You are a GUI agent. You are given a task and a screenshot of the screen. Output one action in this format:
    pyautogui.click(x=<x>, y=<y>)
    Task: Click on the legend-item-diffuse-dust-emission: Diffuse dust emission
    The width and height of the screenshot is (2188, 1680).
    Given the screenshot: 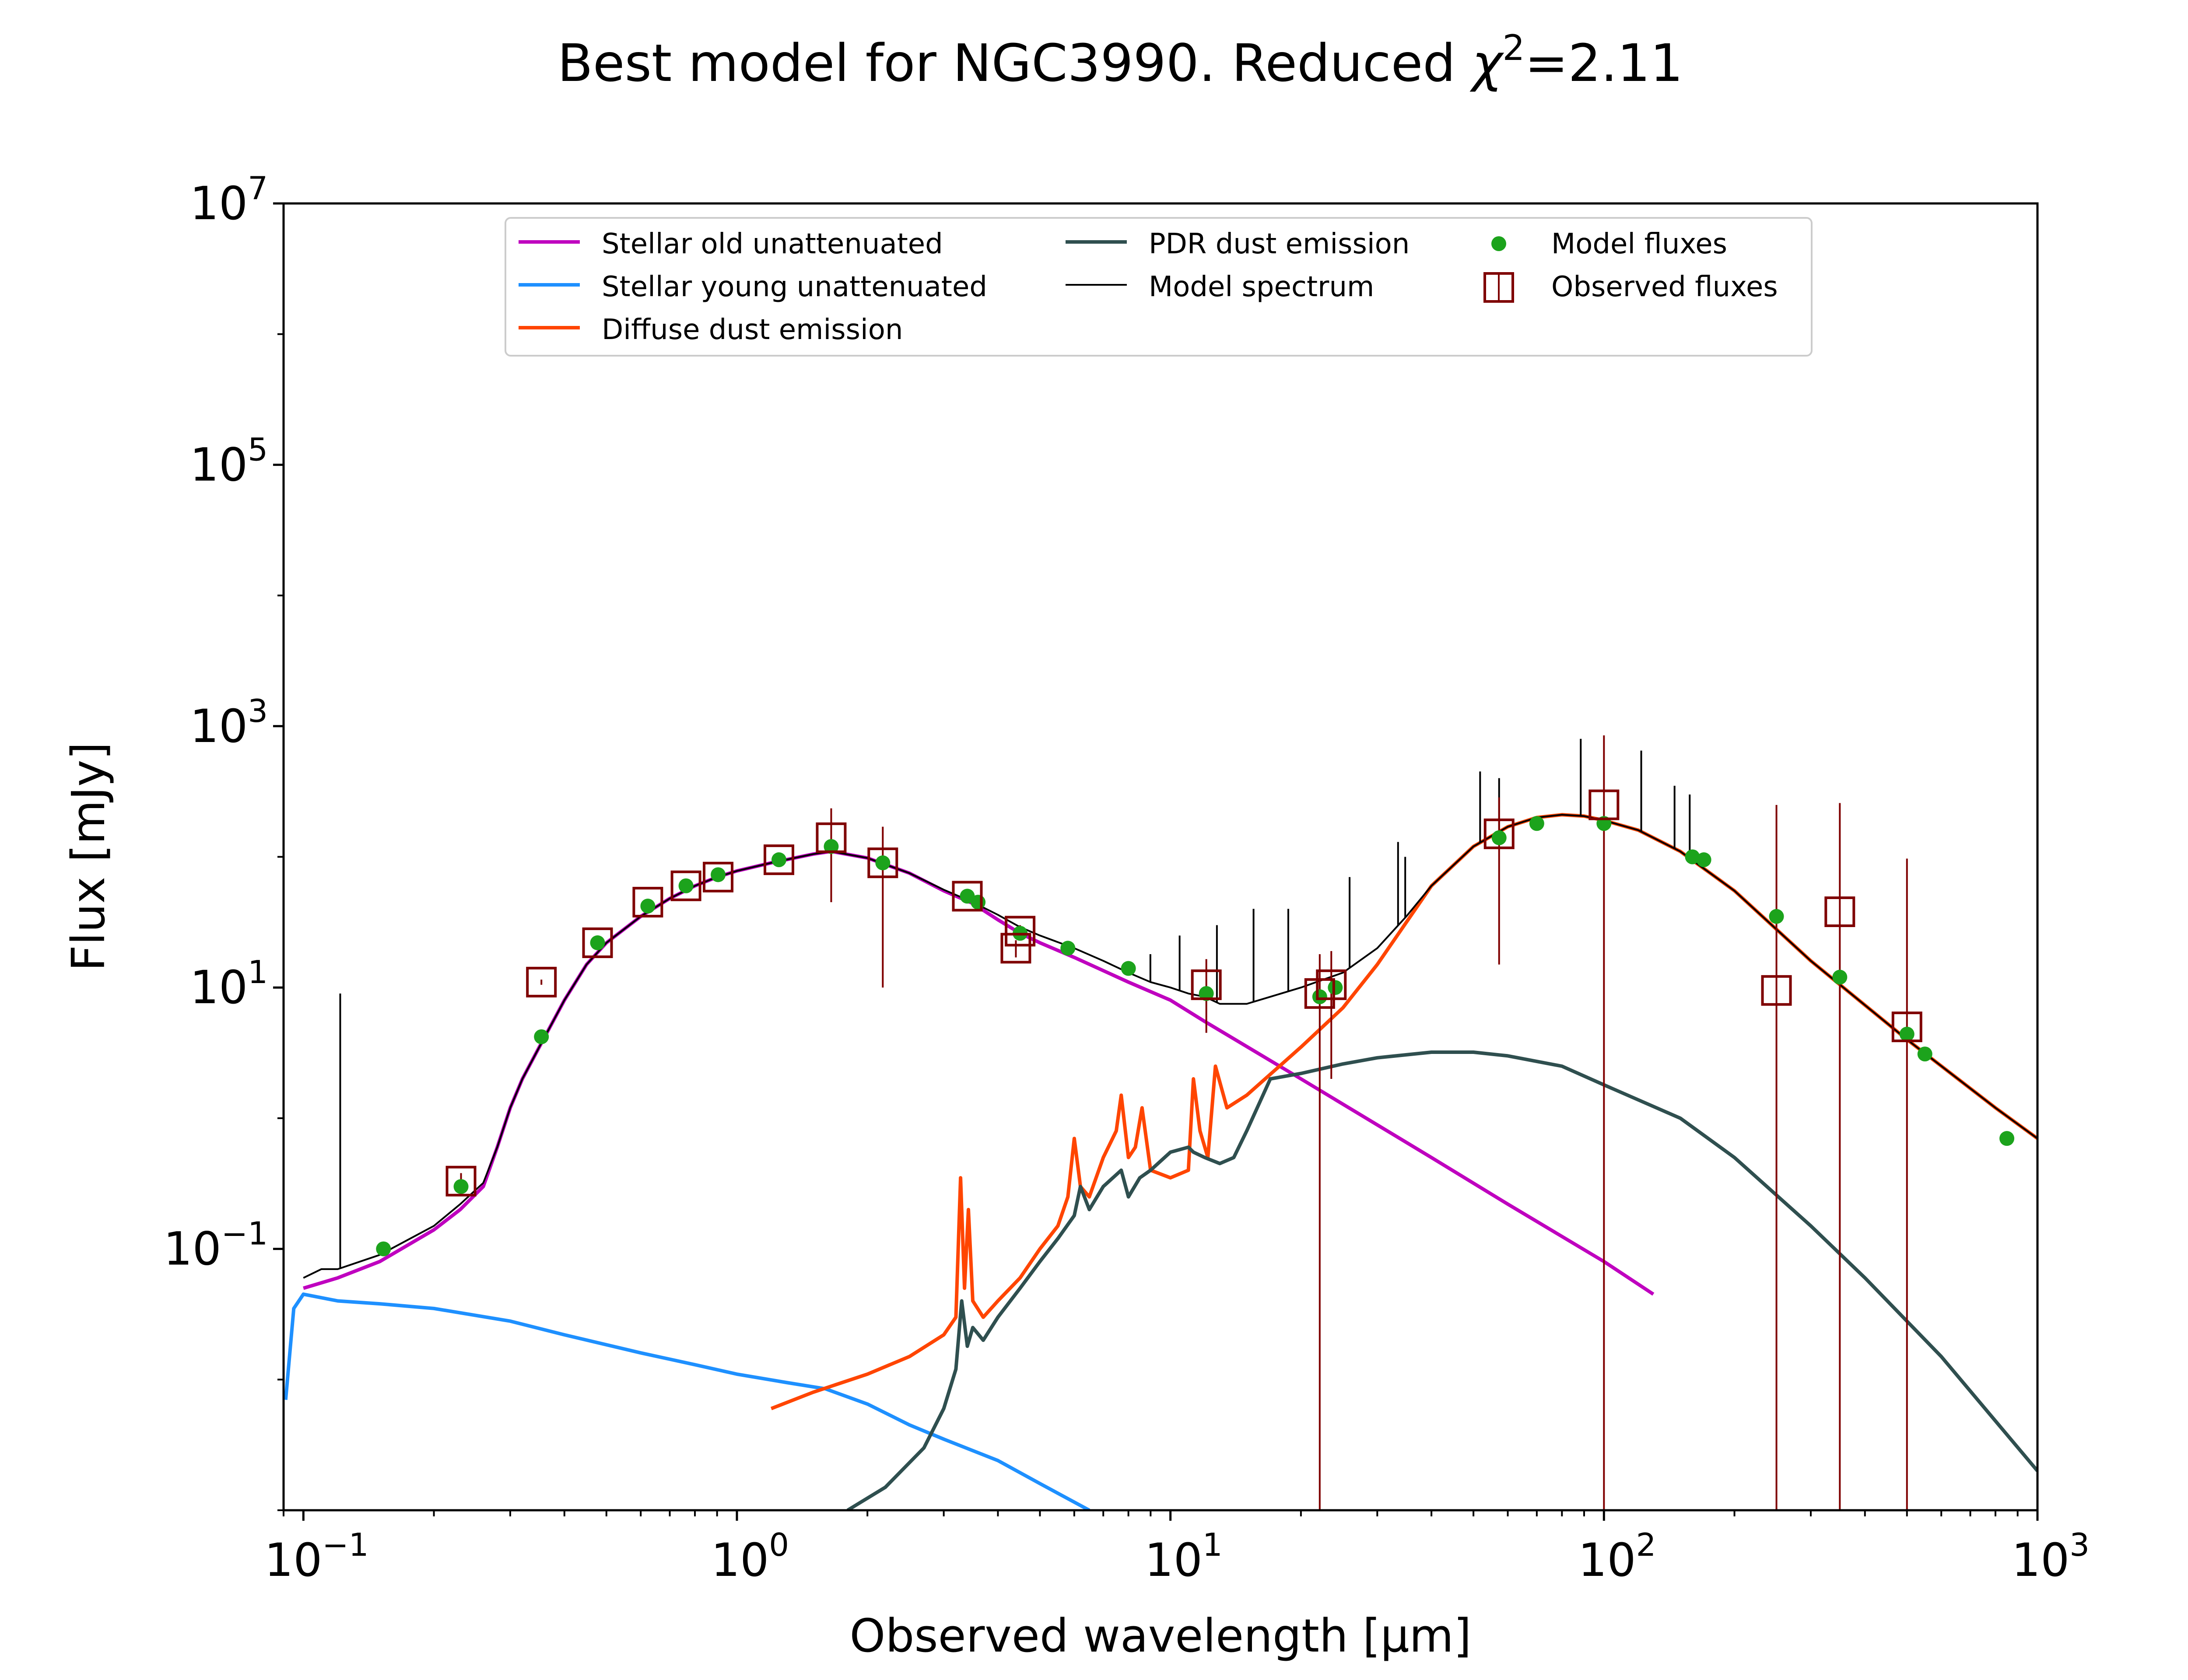 What is the action you would take?
    pyautogui.click(x=711, y=330)
    